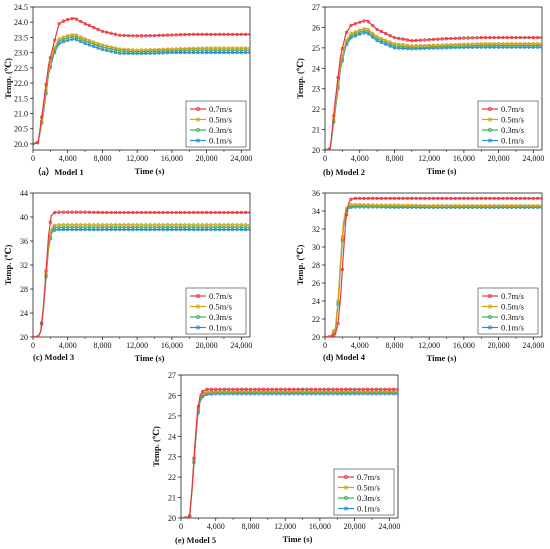  Describe the element at coordinates (512, 141) in the screenshot. I see `legend-entry-label: 0.1m/s` at that location.